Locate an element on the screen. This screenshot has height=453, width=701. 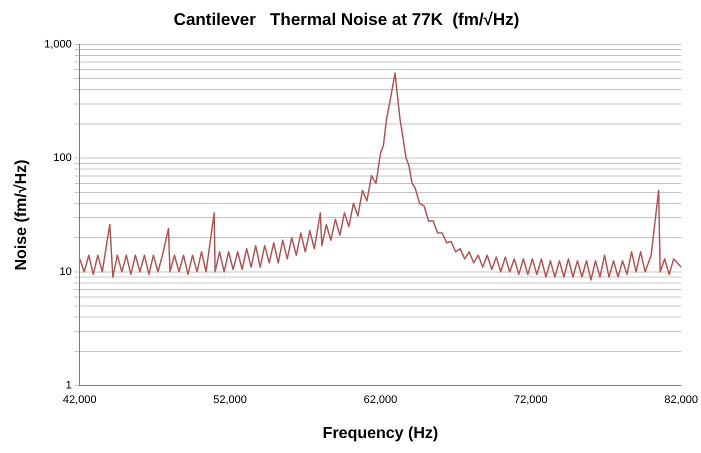
x-tick-label: 82,000 is located at coordinates (681, 400).